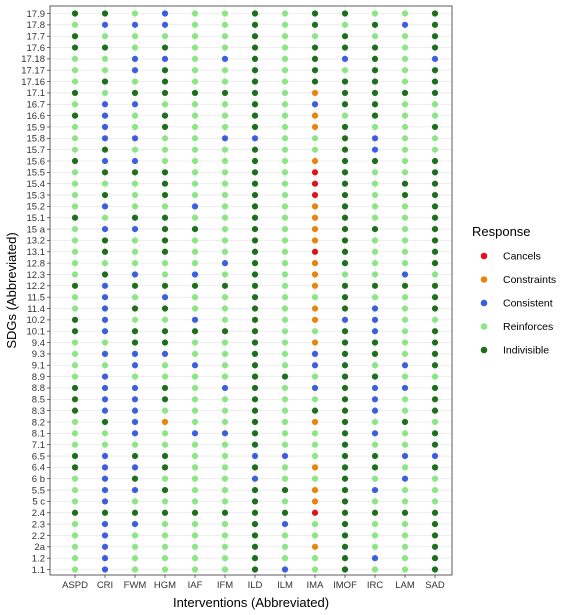 This screenshot has height=615, width=570. I want to click on y-tick-label: 8.8, so click(38, 388).